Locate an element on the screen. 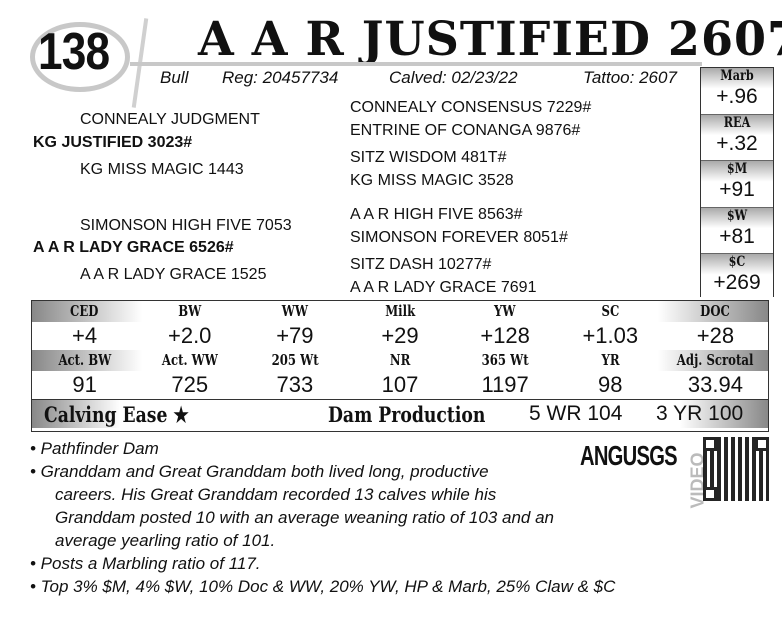 The height and width of the screenshot is (618, 782). actual-value-row: 91 725 733 107 1197 98 33.94 is located at coordinates (400, 385).